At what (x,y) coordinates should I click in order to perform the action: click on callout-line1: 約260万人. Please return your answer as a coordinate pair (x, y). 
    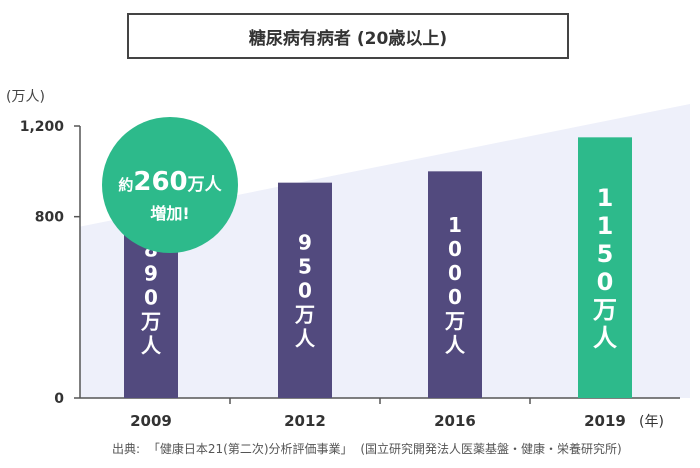
    Looking at the image, I should click on (170, 182).